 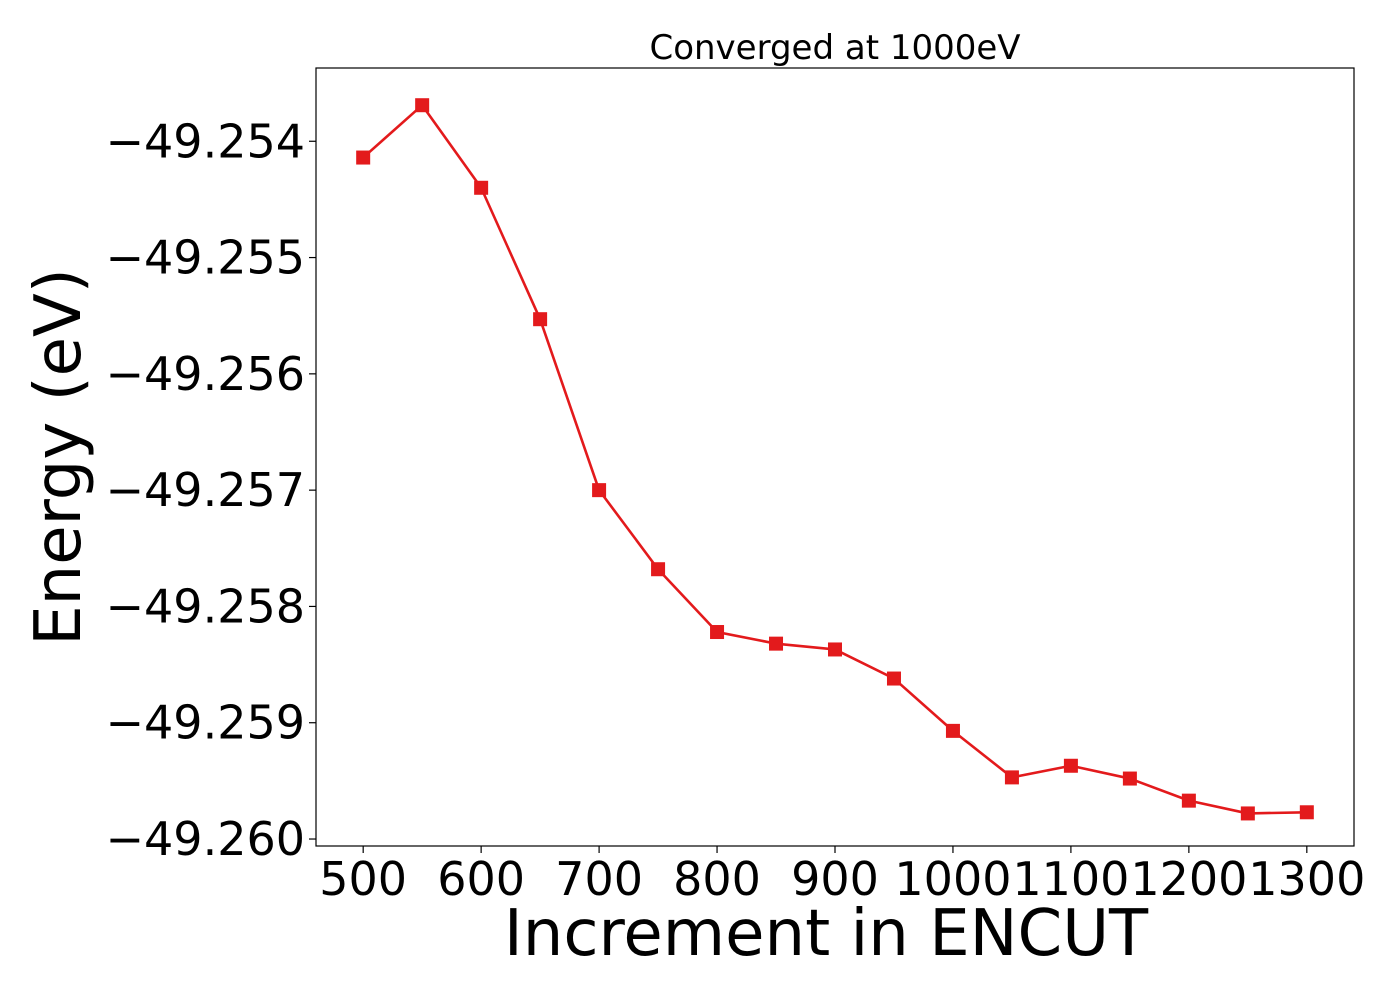 What do you see at coordinates (206, 723) in the screenshot?
I see `y-tick-label: −49.259` at bounding box center [206, 723].